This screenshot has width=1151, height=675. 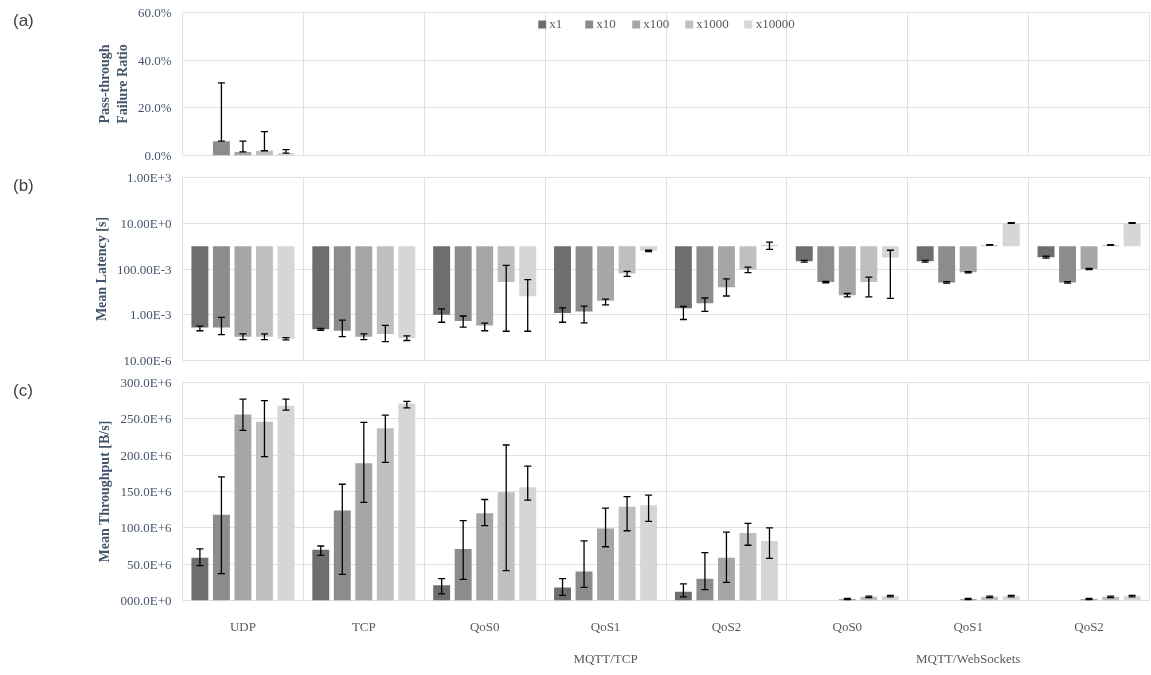 I want to click on y-tick-label: 1.00E-3, so click(x=150, y=315).